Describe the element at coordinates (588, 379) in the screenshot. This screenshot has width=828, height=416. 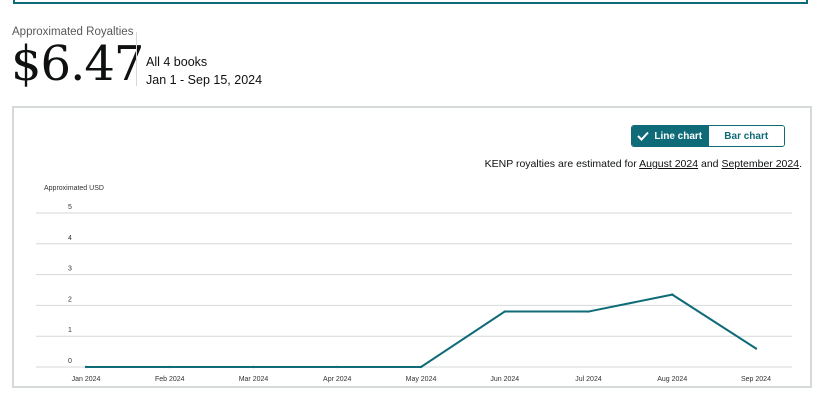
I see `x-tick-label: Jul 2024` at that location.